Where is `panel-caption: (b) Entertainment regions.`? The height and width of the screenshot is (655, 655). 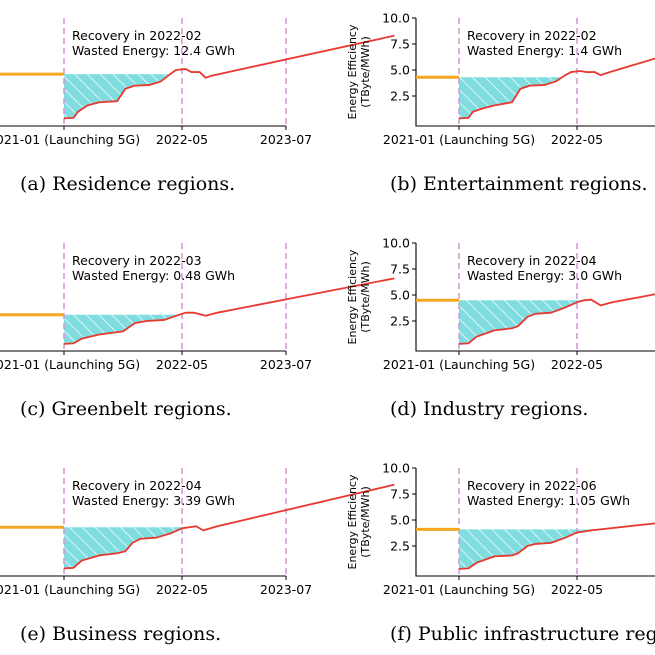 panel-caption: (b) Entertainment regions. is located at coordinates (519, 184).